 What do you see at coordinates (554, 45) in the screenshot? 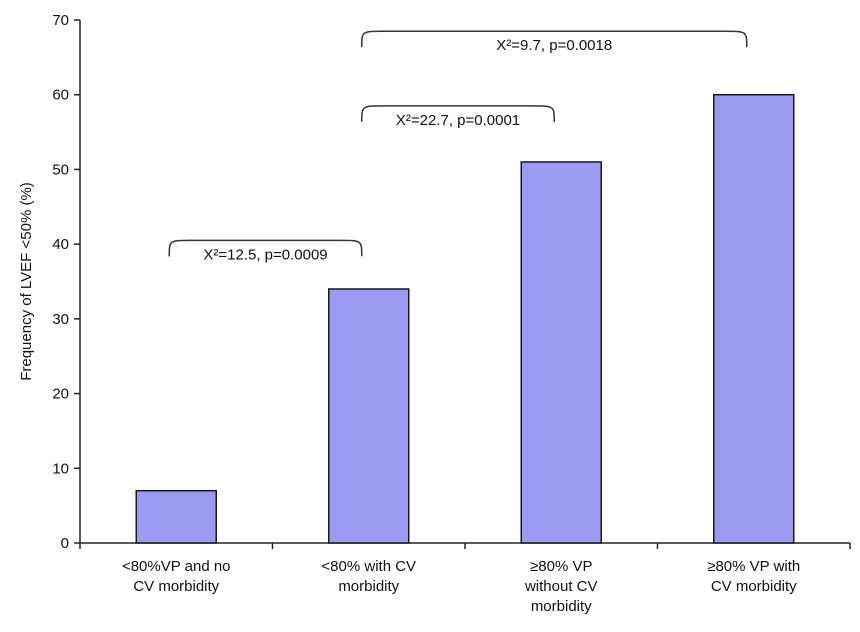
I see `significance-label: X²=9.7, p=0.0018` at bounding box center [554, 45].